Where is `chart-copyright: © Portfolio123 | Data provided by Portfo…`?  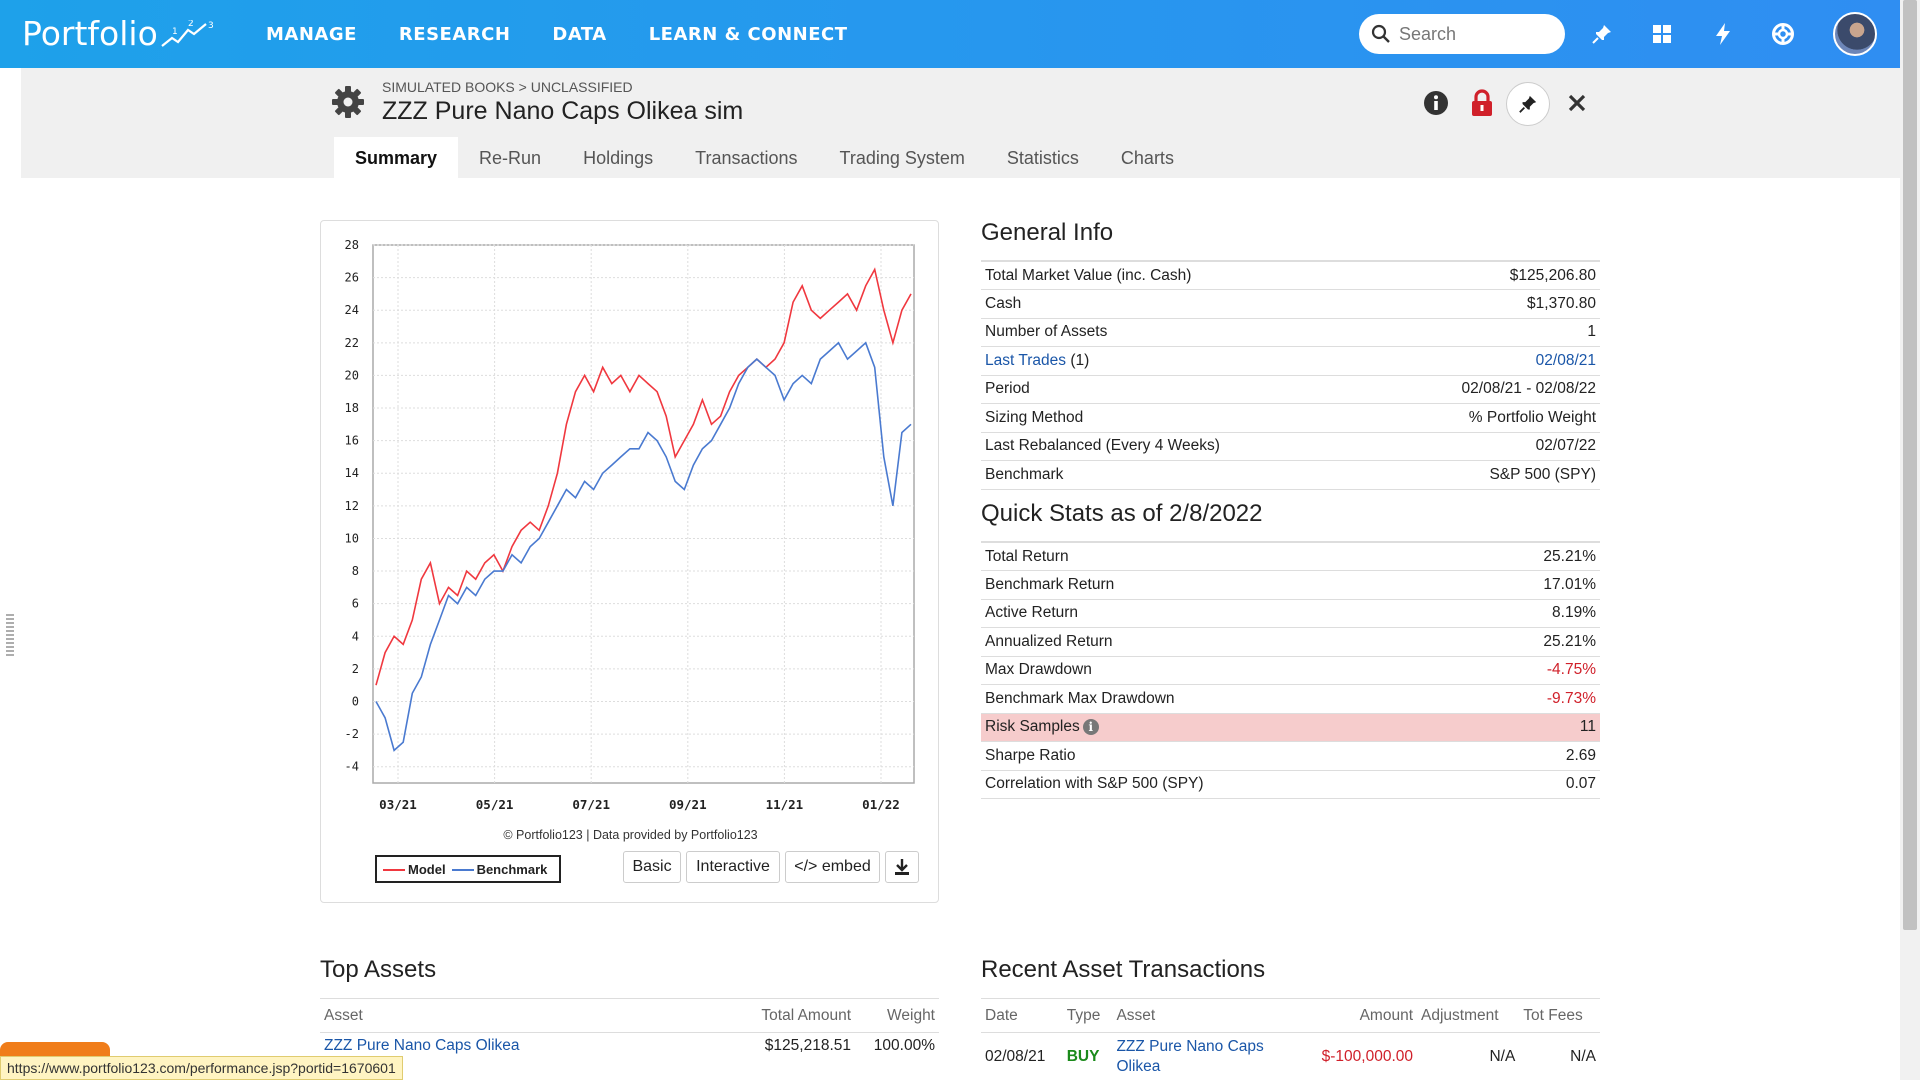
chart-copyright: © Portfolio123 | Data provided by Portfo… is located at coordinates (630, 835).